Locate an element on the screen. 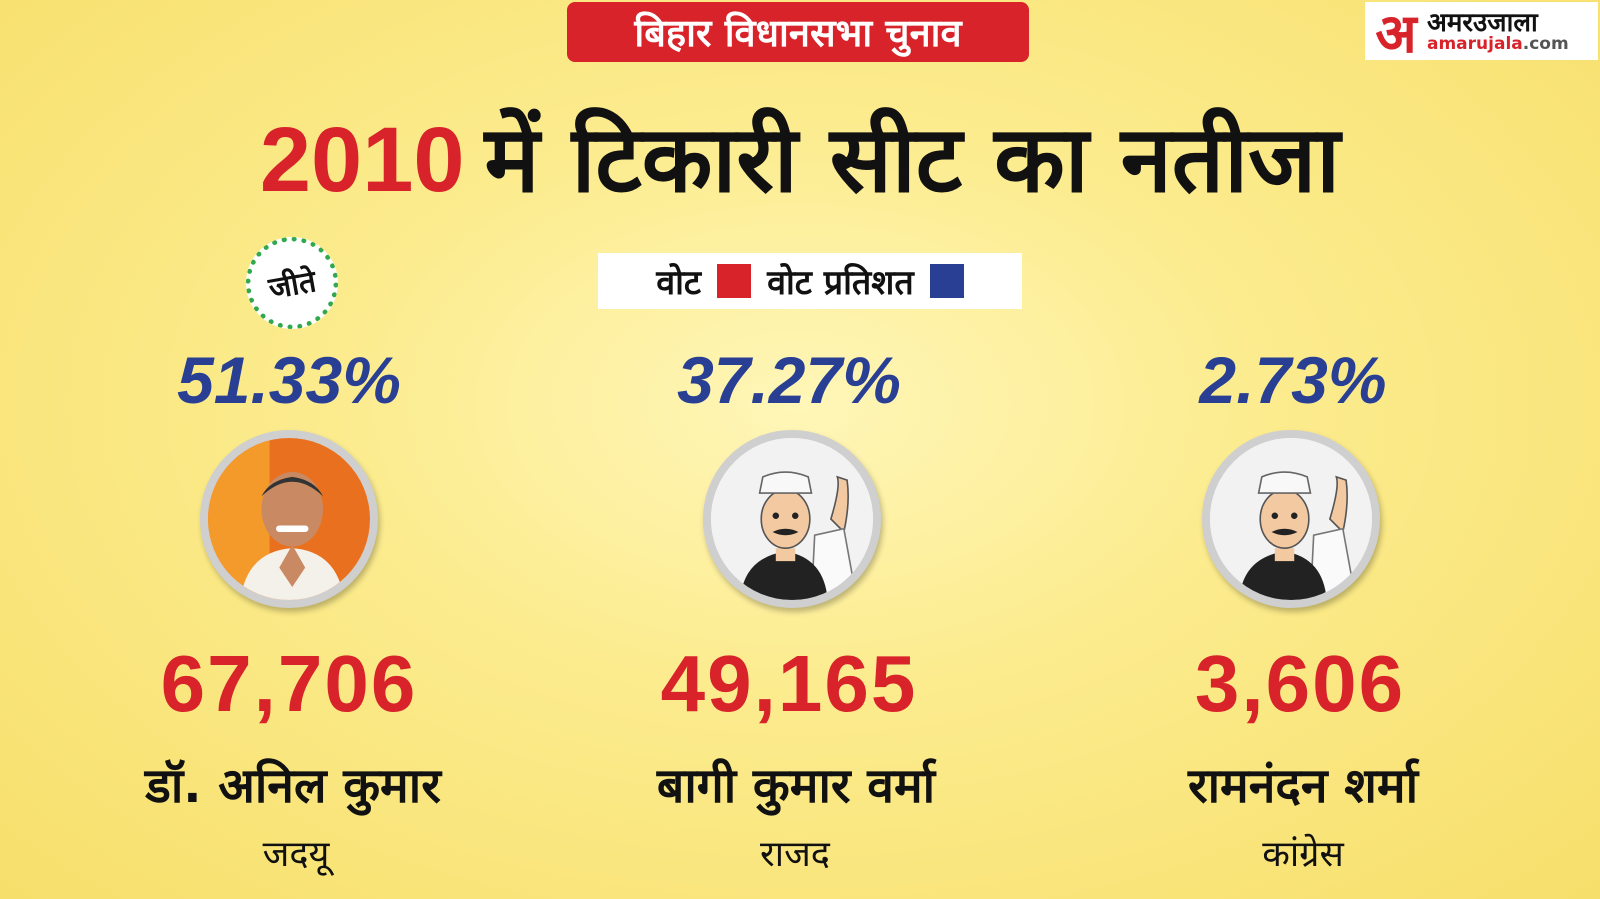  page-title: 2010 में टिकारी सीट का नतीजा is located at coordinates (800, 160).